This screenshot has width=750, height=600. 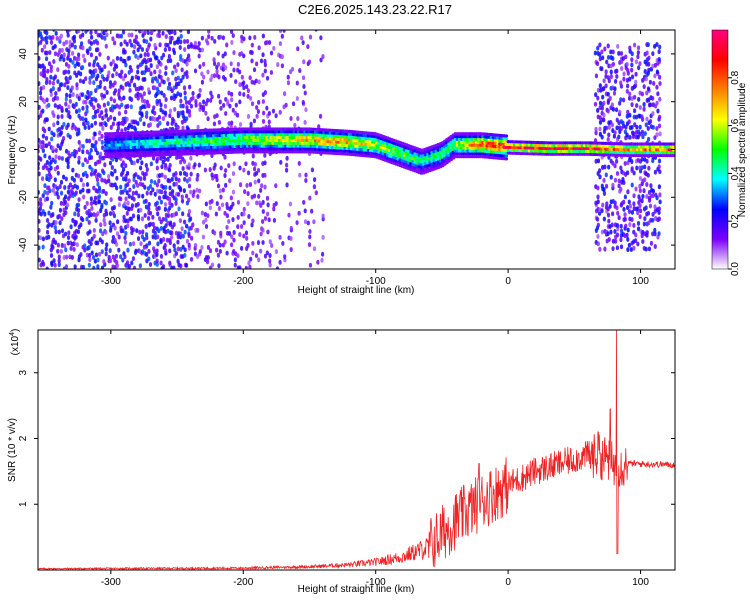 What do you see at coordinates (508, 582) in the screenshot?
I see `x-tick-label: 0` at bounding box center [508, 582].